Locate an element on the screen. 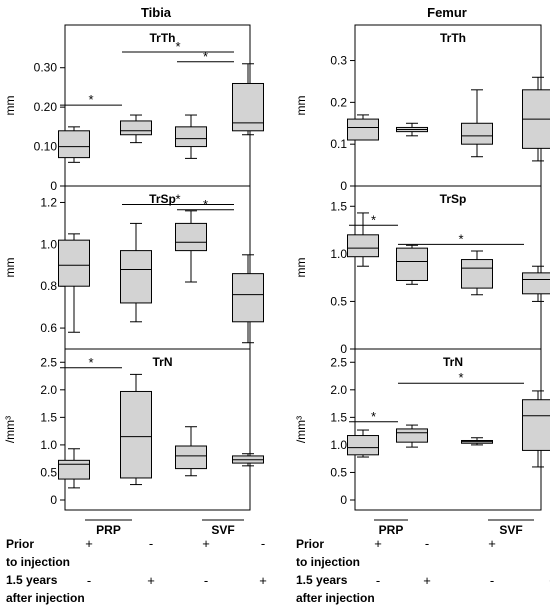 This screenshot has height=616, width=550. y-tick-label: 1.2 is located at coordinates (48, 202).